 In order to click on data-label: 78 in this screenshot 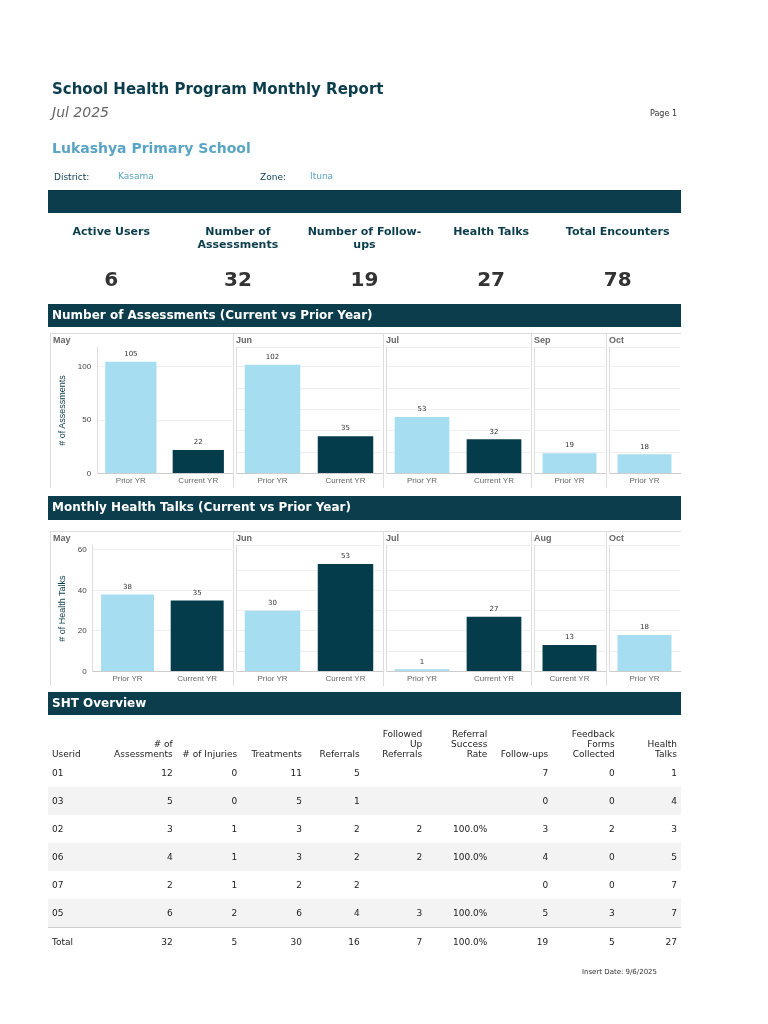, I will do `click(617, 279)`.